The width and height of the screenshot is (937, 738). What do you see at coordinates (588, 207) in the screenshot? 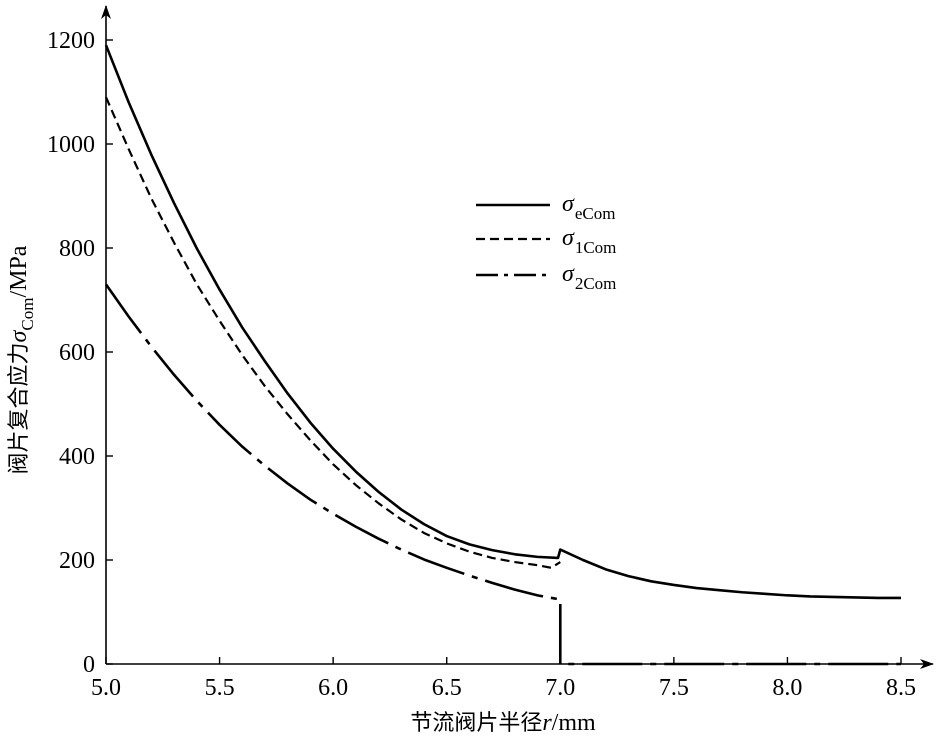
I see `legend-label-ecom: σeCom` at bounding box center [588, 207].